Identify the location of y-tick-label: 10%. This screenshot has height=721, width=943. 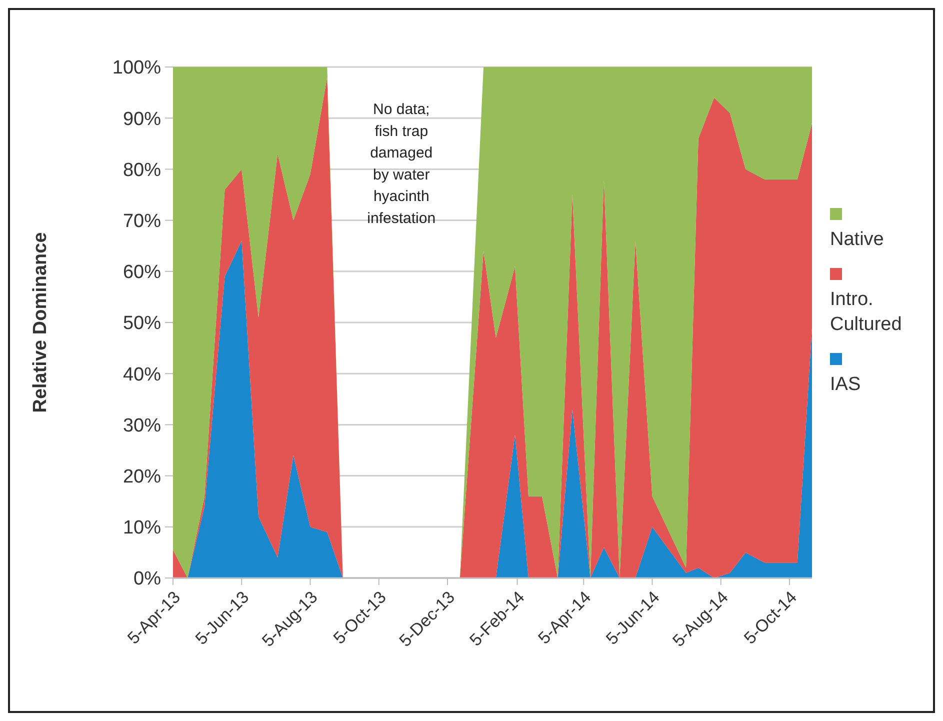
(142, 528).